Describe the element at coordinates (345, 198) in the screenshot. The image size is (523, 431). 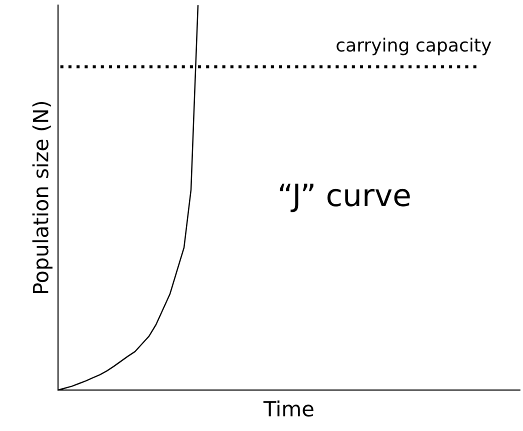
I see `annotation: “J” curve` at that location.